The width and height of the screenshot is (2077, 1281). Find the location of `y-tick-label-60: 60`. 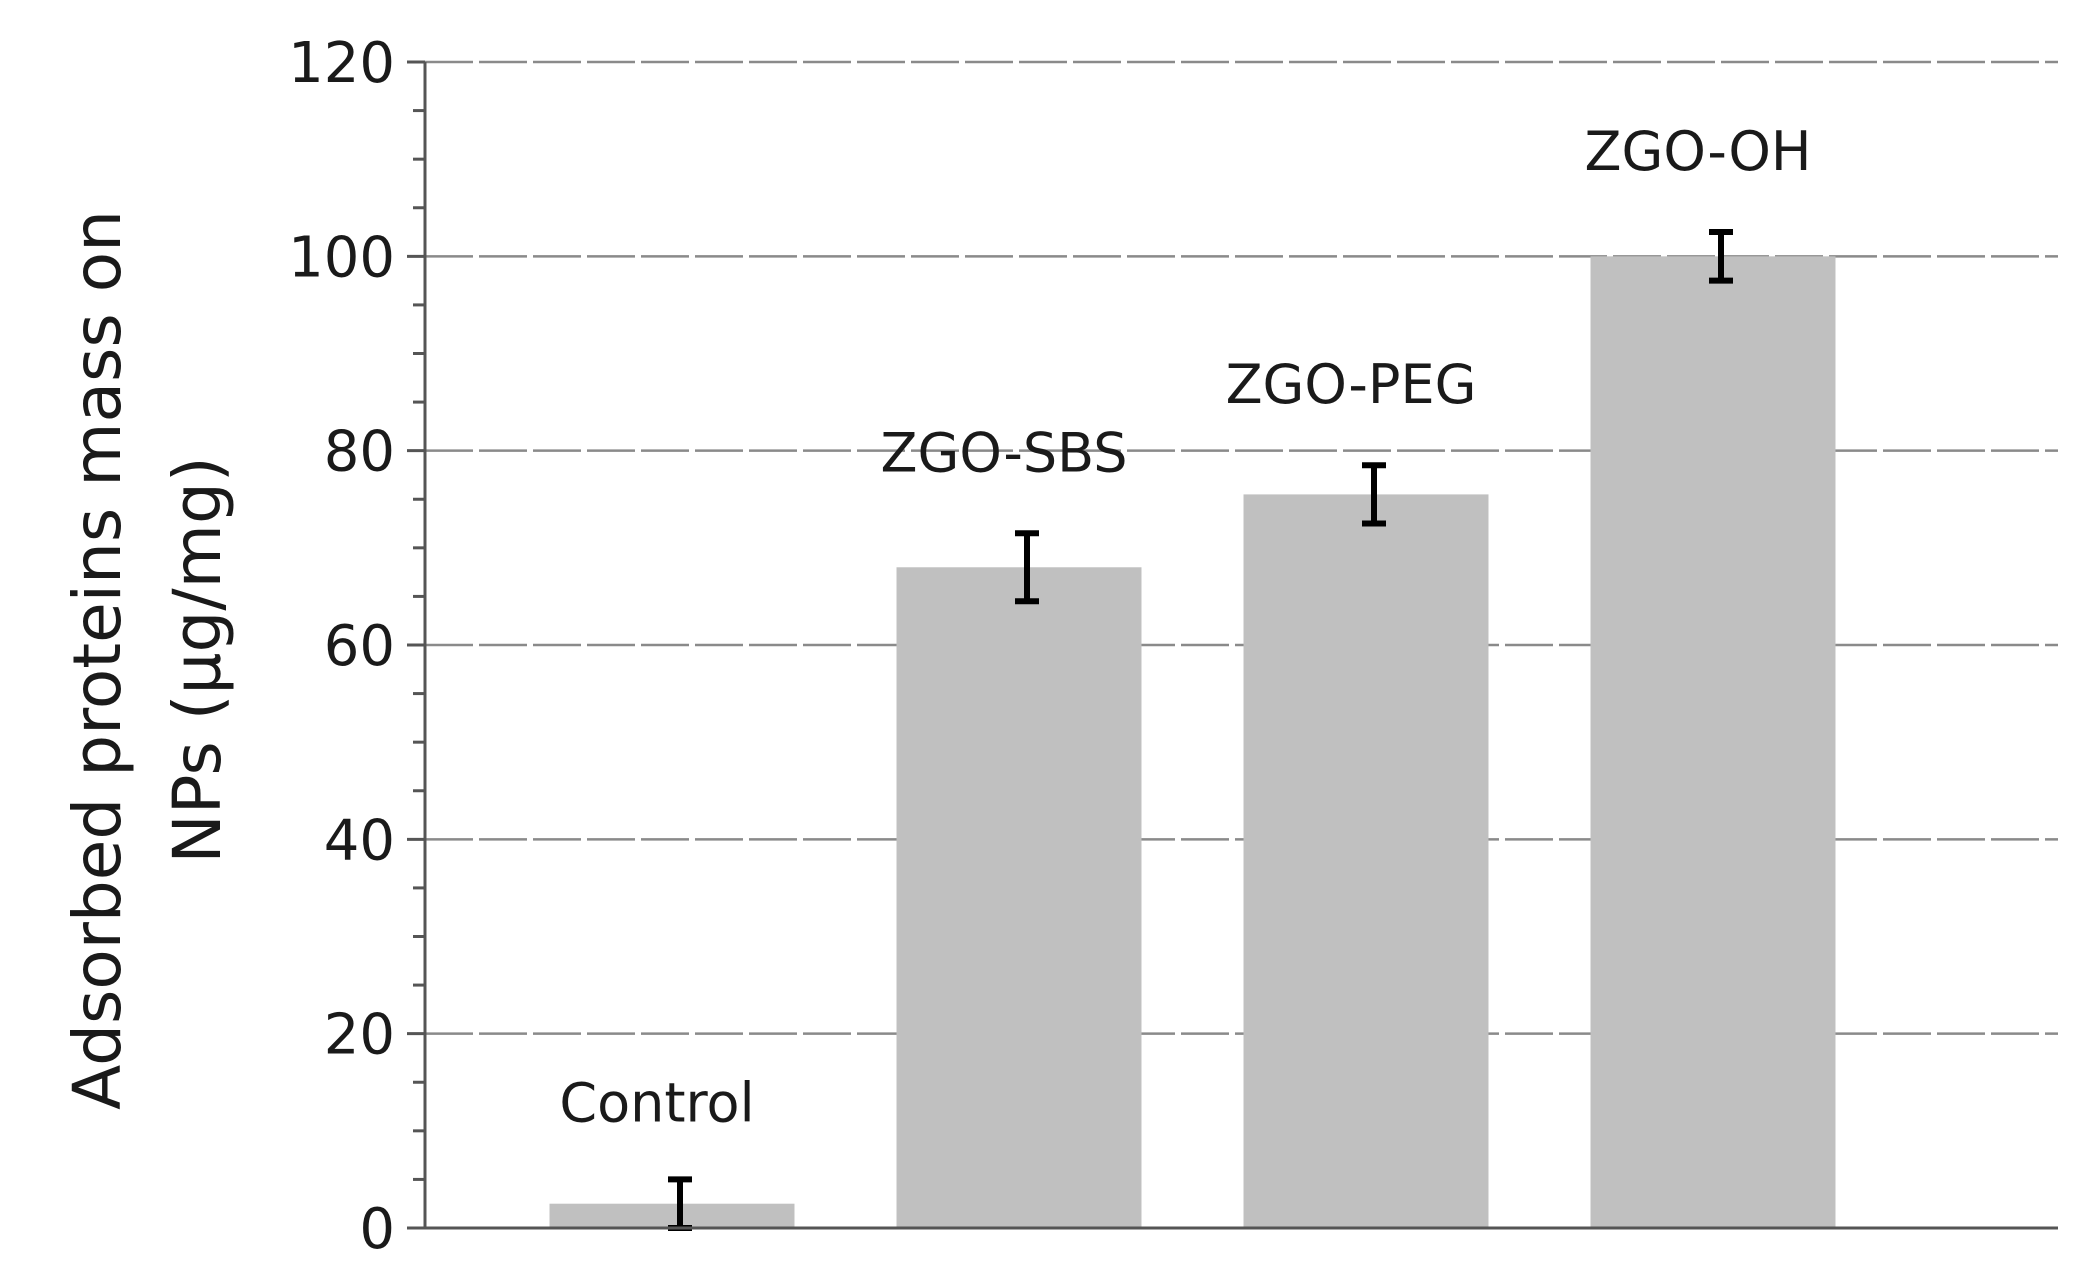

y-tick-label-60: 60 is located at coordinates (359, 646).